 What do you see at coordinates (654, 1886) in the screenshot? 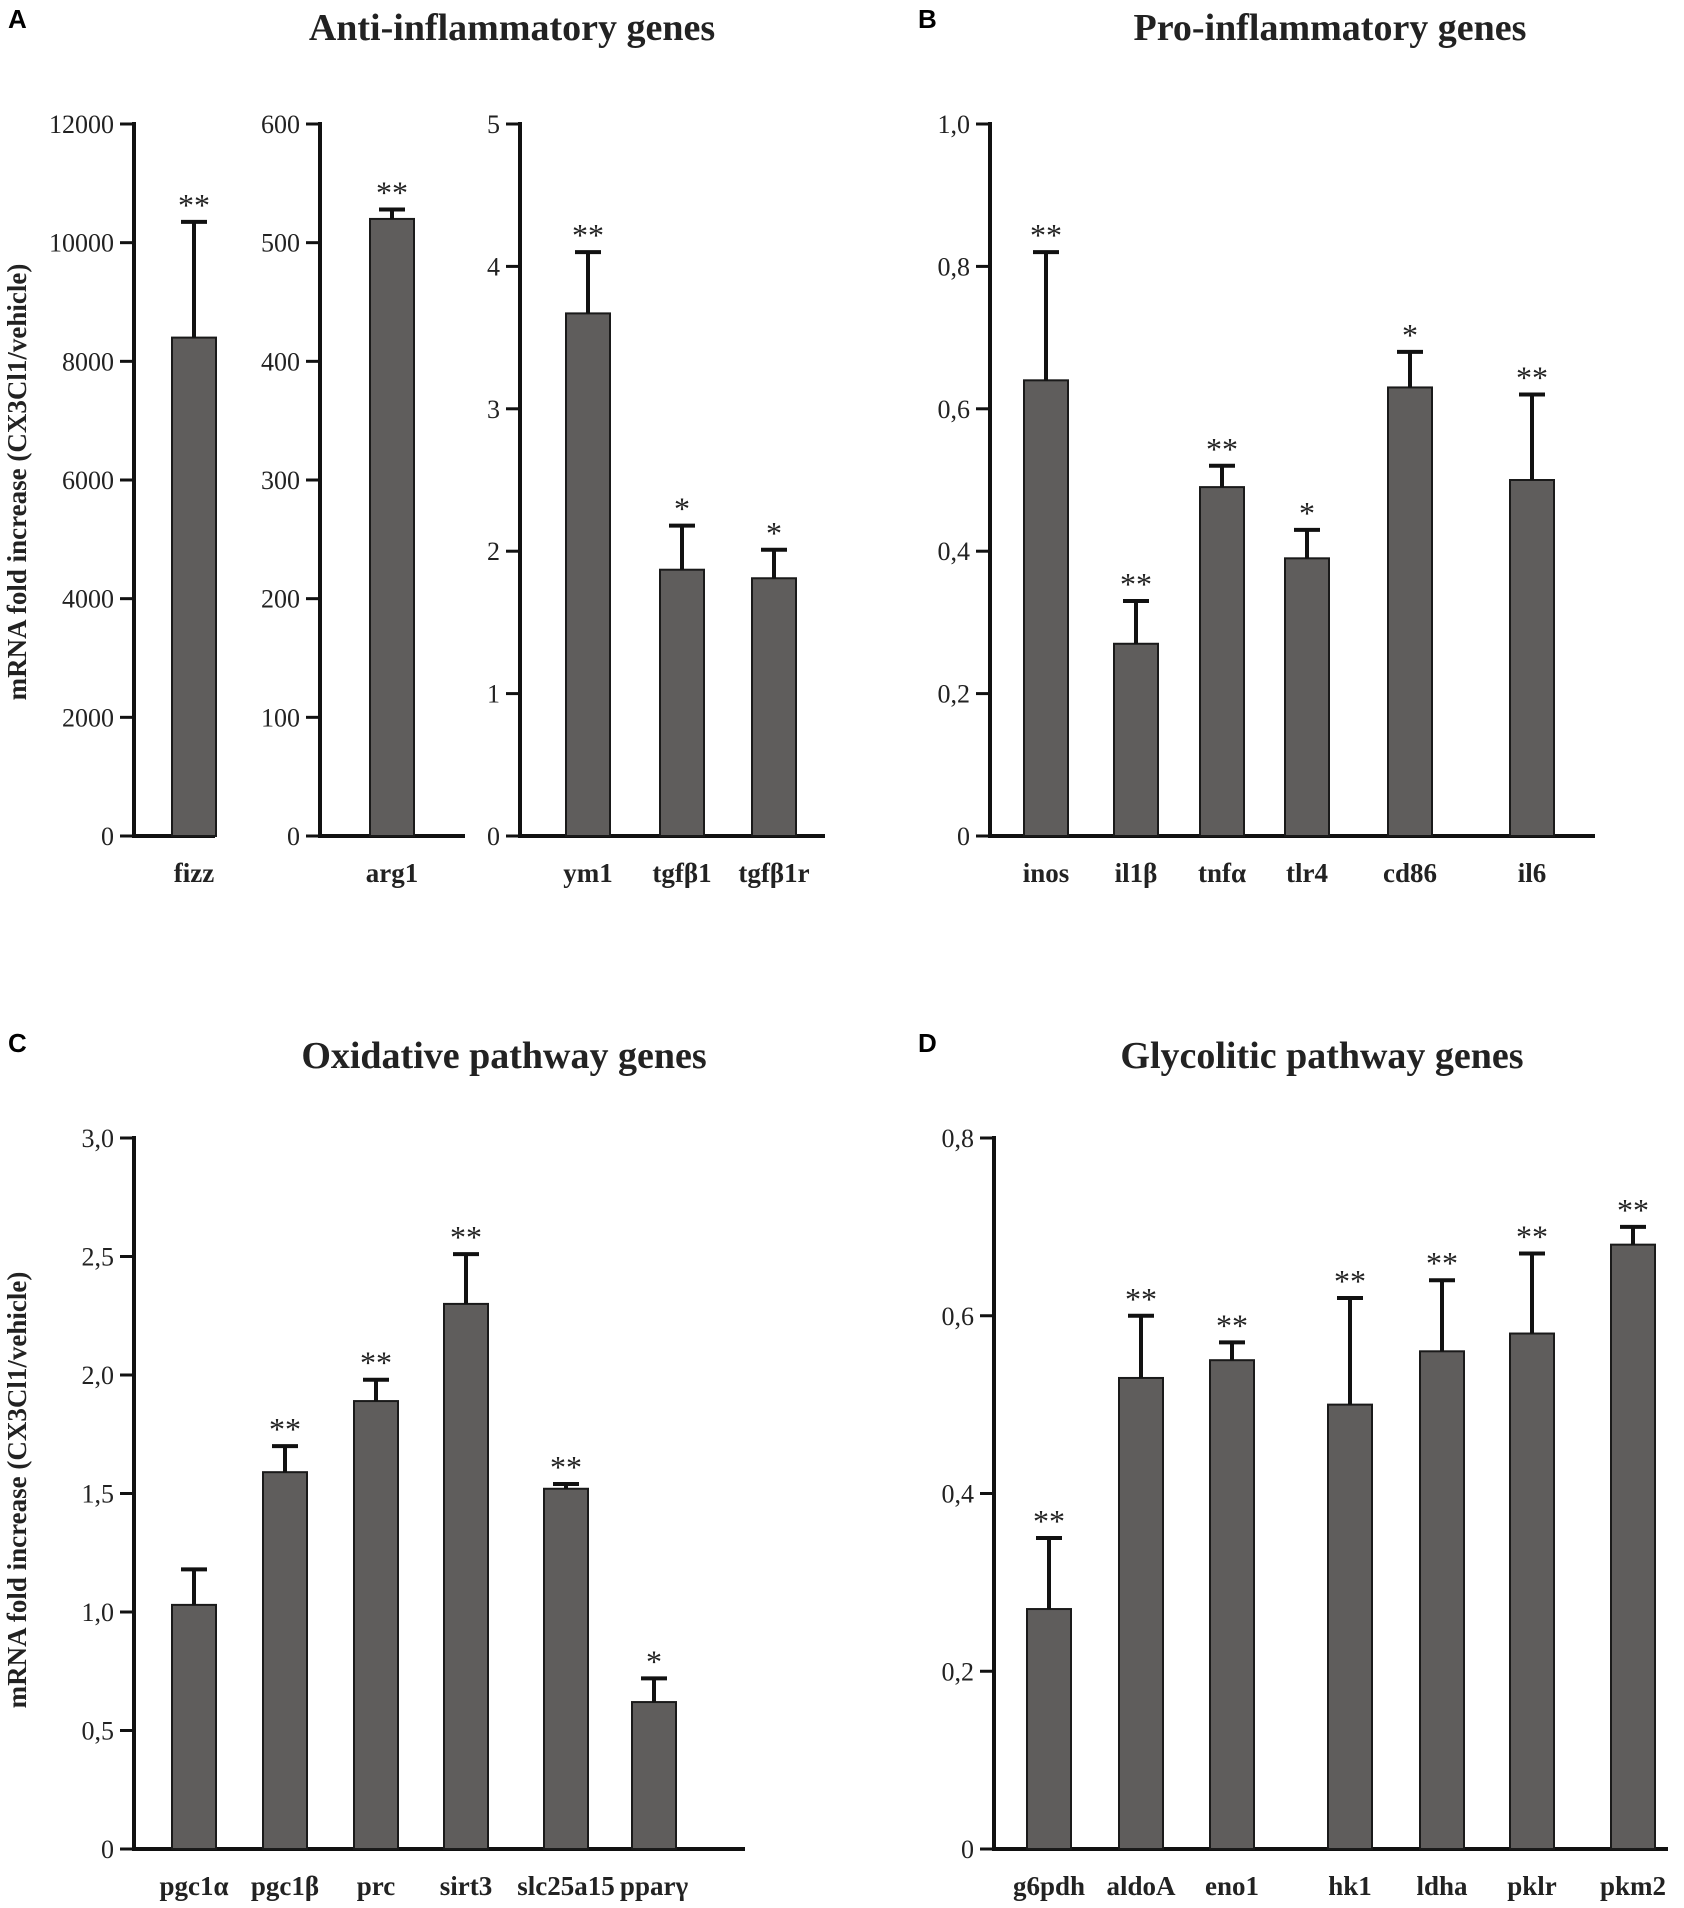
I see `category-label-C-5: pparγ` at bounding box center [654, 1886].